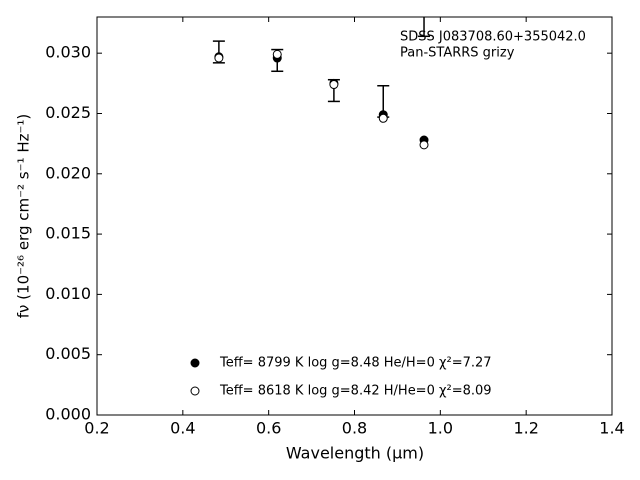  Describe the element at coordinates (68, 414) in the screenshot. I see `y-tick-label: 0.000` at that location.